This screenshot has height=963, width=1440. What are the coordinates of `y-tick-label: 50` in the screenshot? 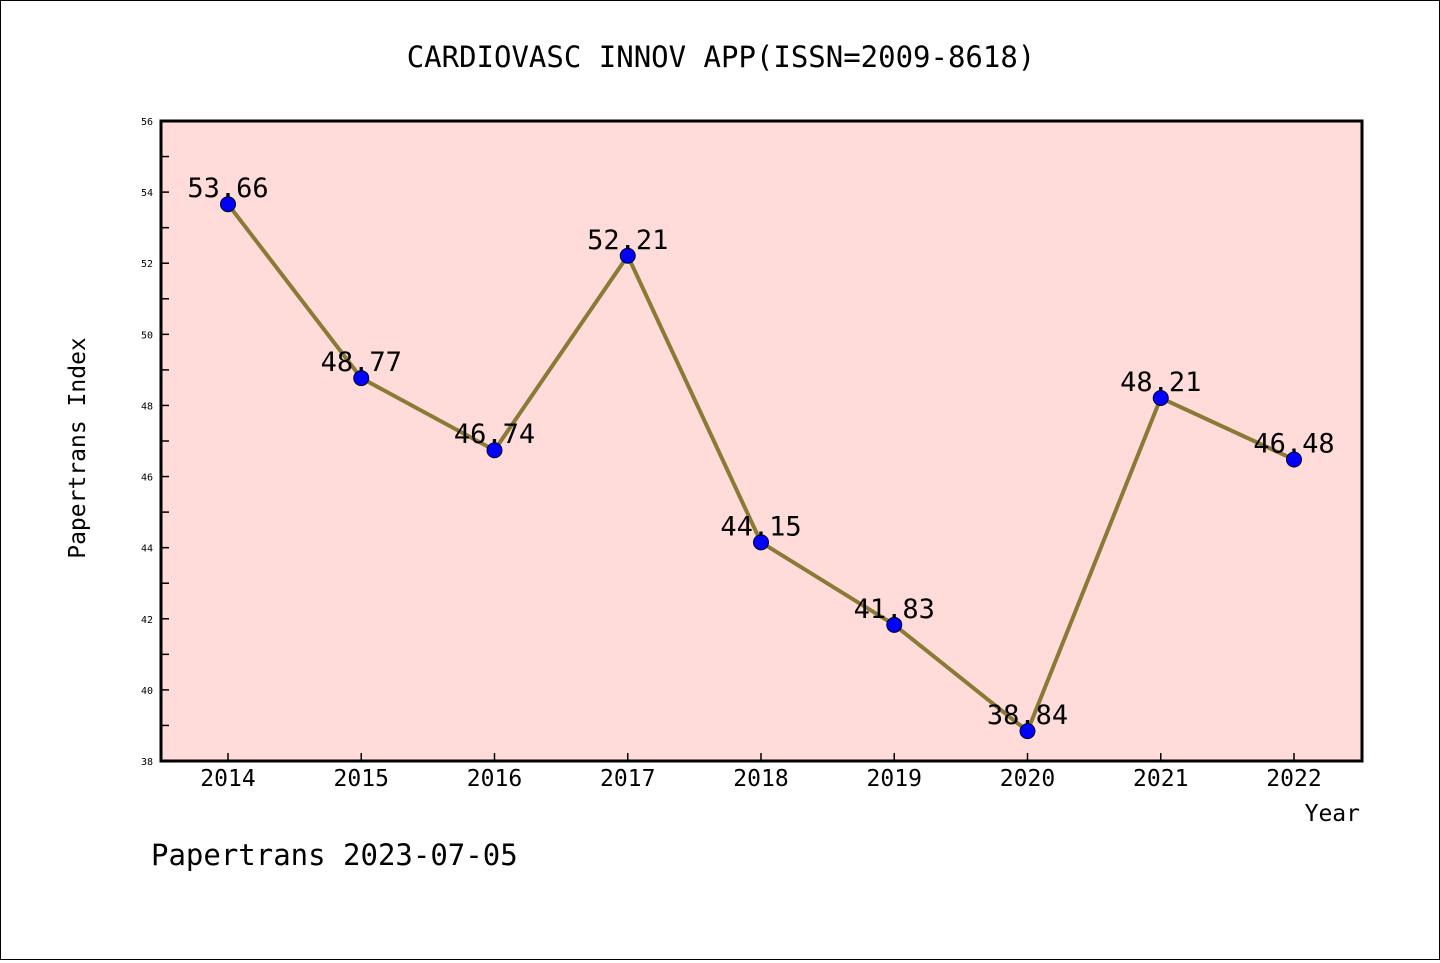 It's located at (147, 335).